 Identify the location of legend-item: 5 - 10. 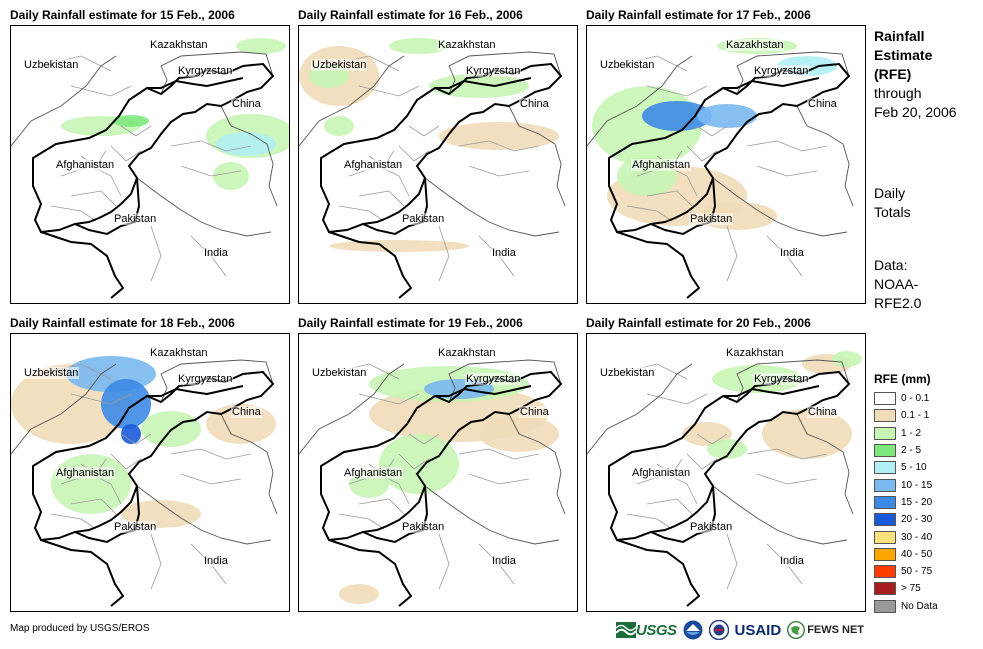
(906, 467).